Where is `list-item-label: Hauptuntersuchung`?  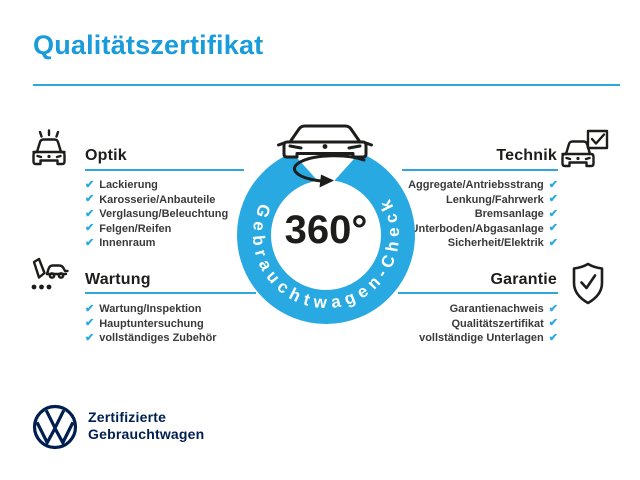 list-item-label: Hauptuntersuchung is located at coordinates (151, 323).